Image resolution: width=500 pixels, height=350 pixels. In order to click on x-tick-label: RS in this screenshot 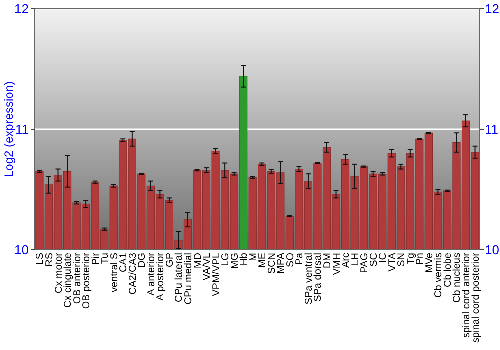, I will do `click(50, 259)`.